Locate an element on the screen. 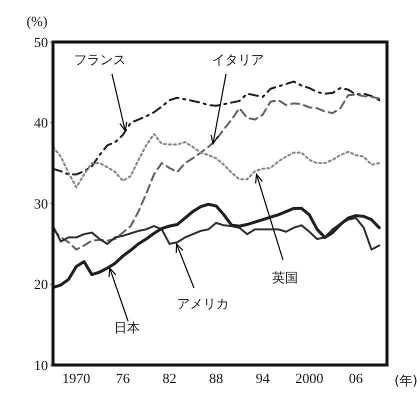 The image size is (417, 401). y-tick-label: 40 is located at coordinates (41, 124).